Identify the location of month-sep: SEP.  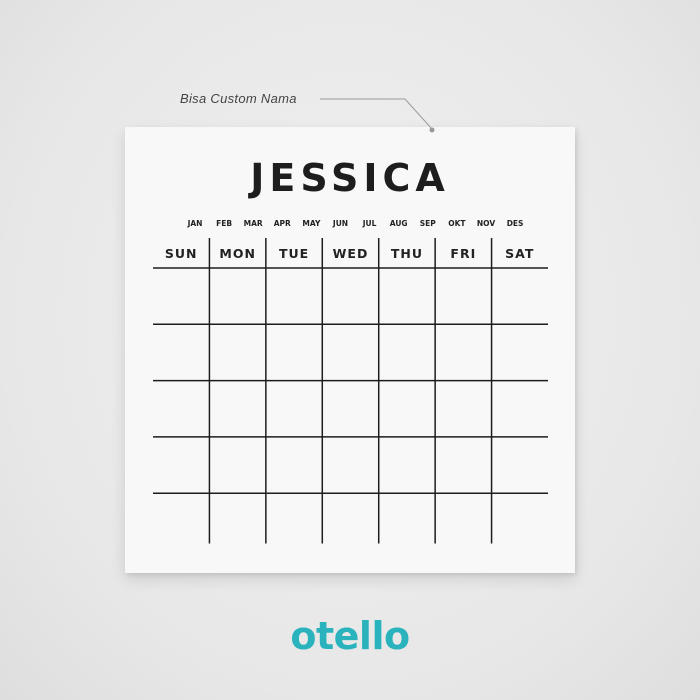
(427, 223).